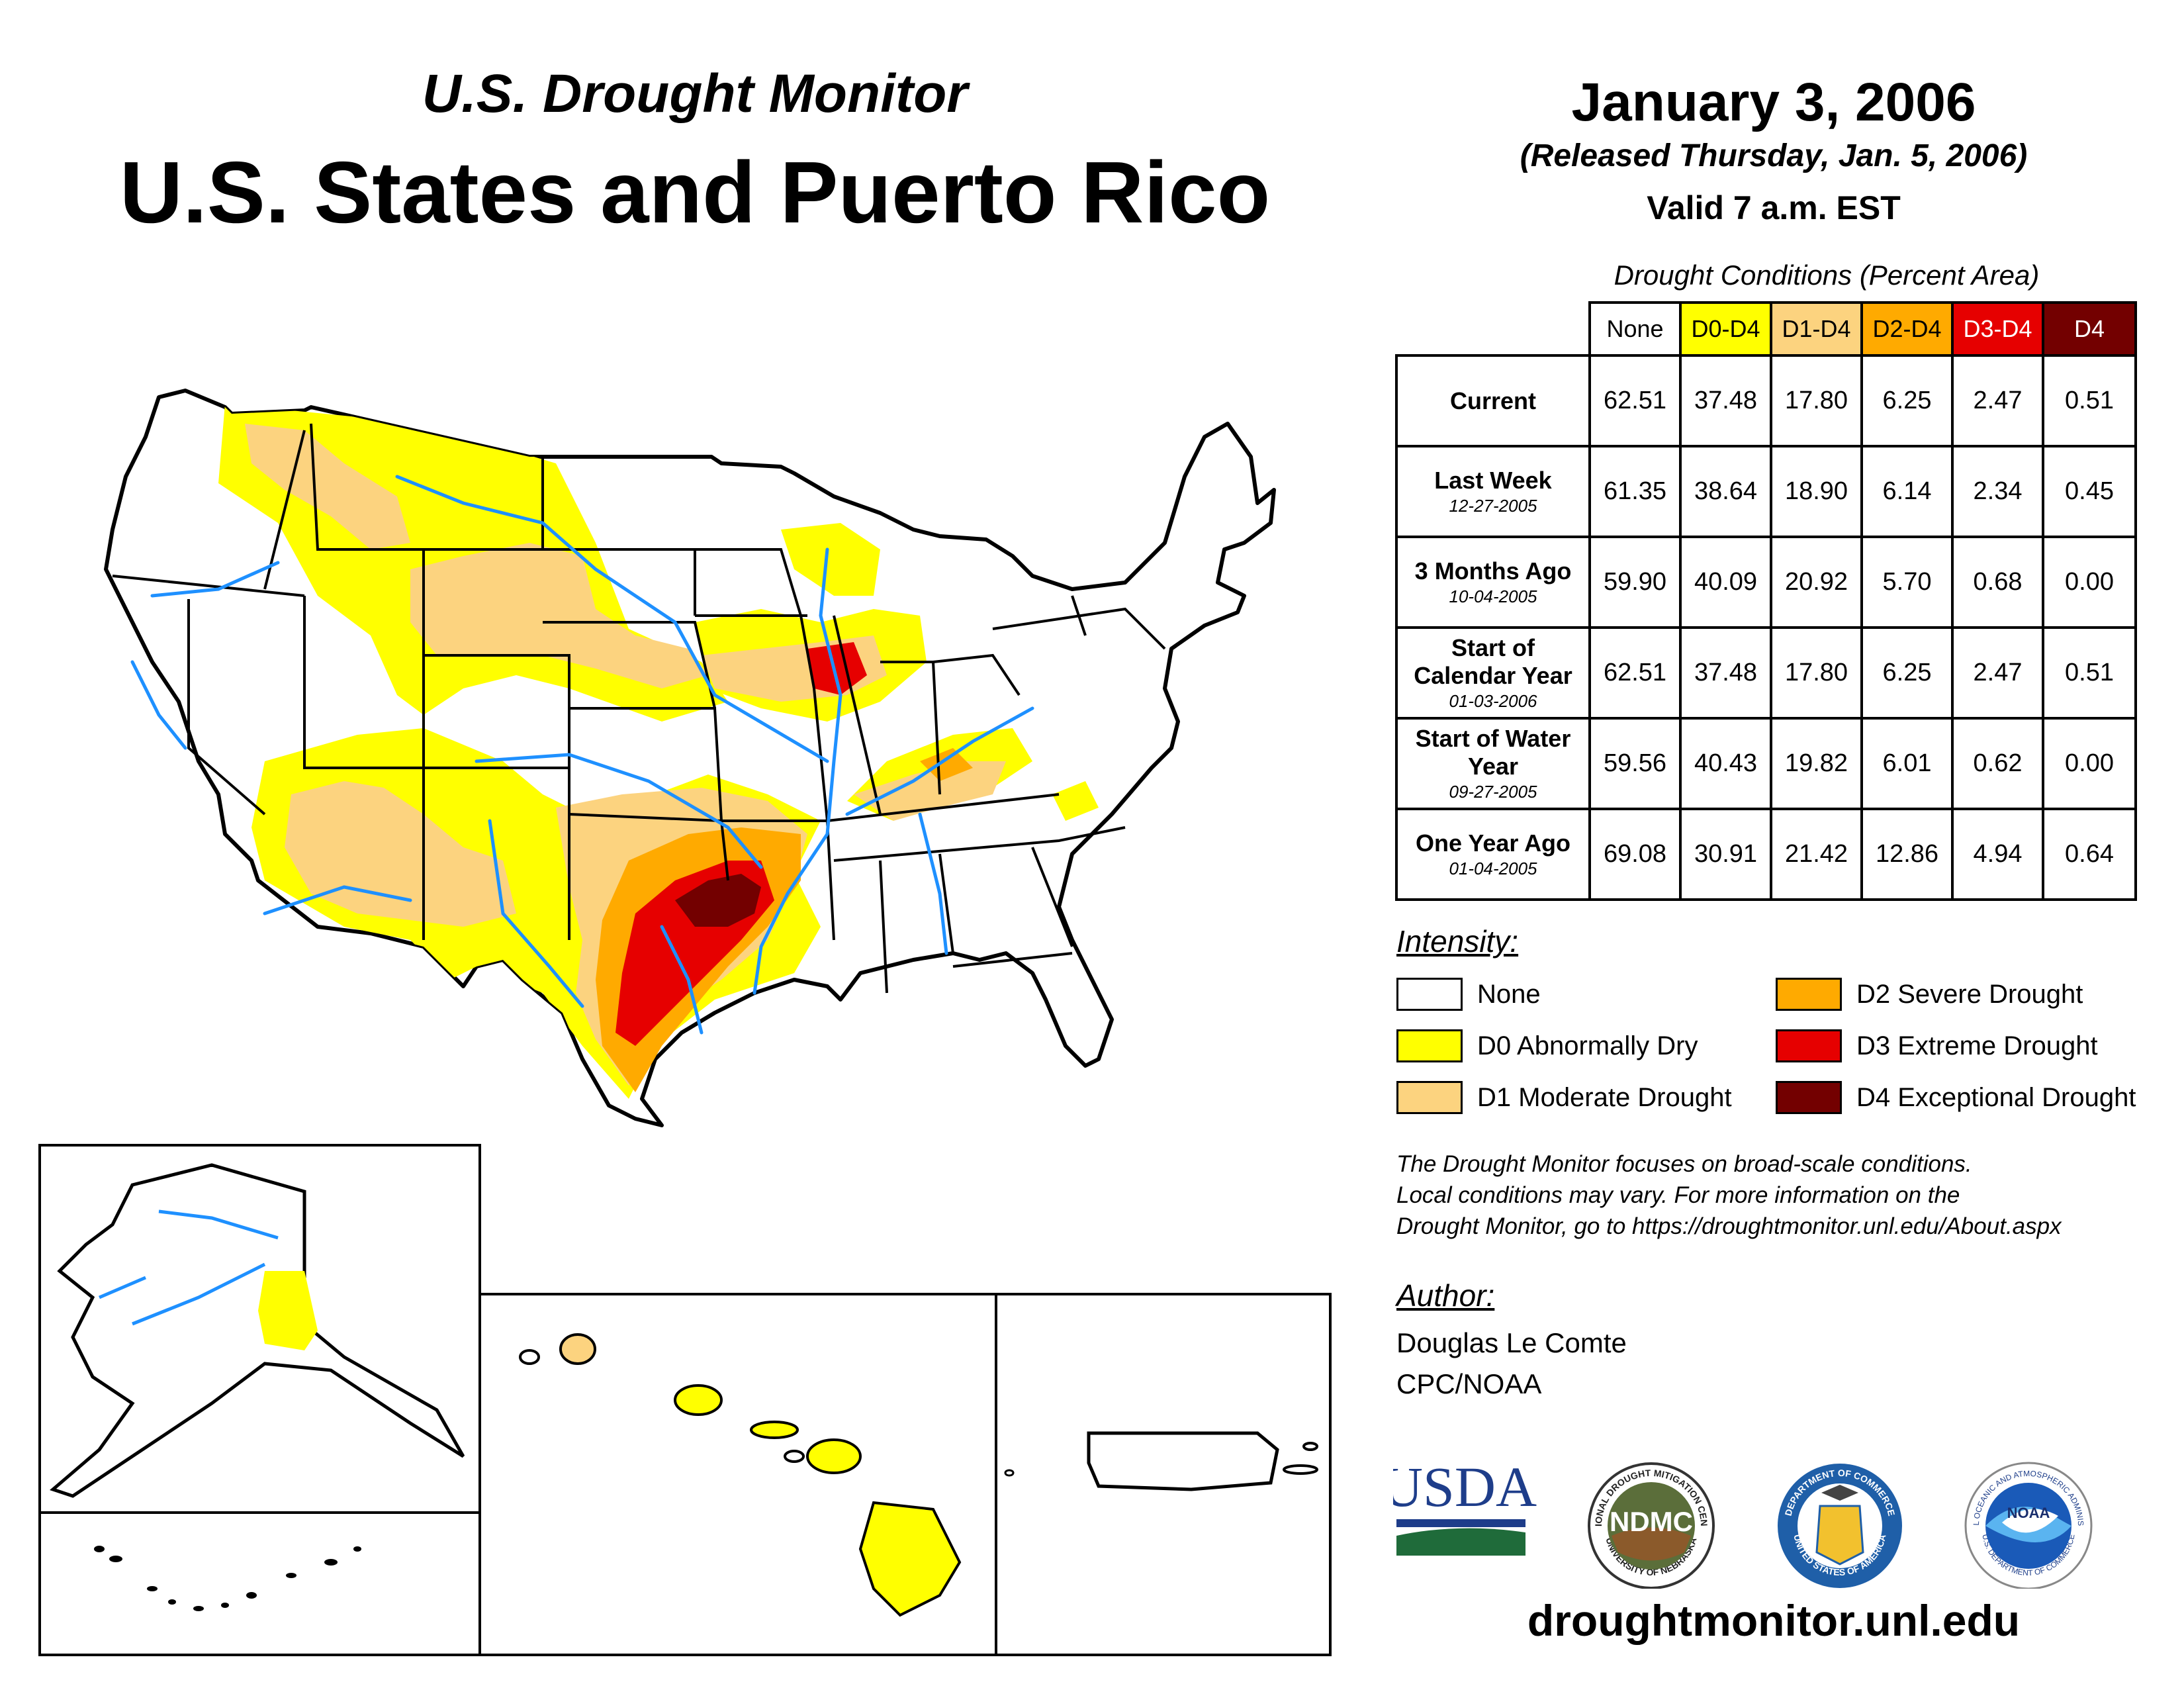  Describe the element at coordinates (1493, 843) in the screenshot. I see `row-label-text: One Year Ago` at that location.